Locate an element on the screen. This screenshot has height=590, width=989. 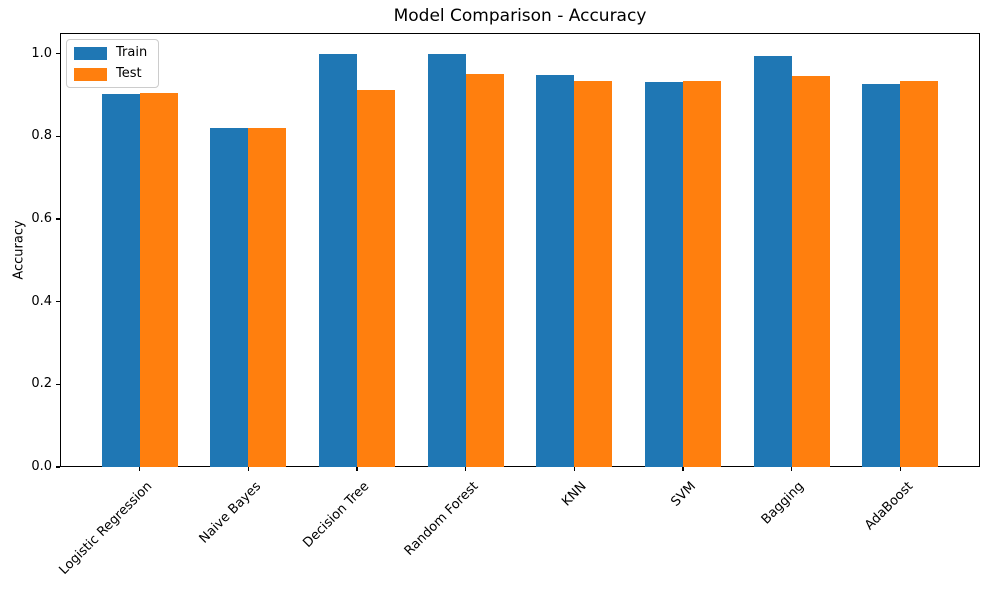
y-tick-label: 0.2 is located at coordinates (41, 384).